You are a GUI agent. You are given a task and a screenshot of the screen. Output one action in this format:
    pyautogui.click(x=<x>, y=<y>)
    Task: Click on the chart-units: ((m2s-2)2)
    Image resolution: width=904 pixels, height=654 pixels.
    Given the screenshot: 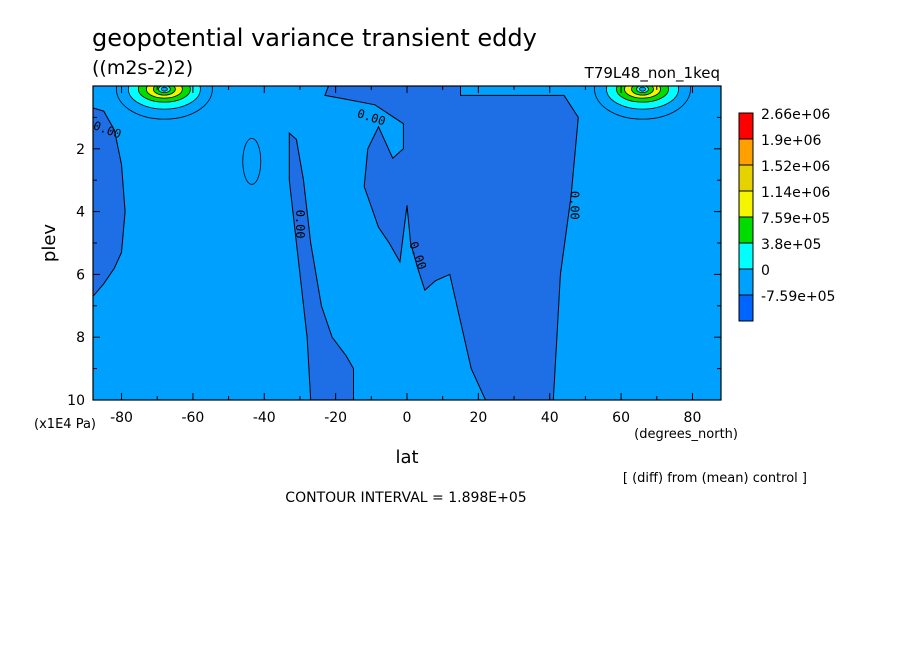 What is the action you would take?
    pyautogui.click(x=142, y=68)
    